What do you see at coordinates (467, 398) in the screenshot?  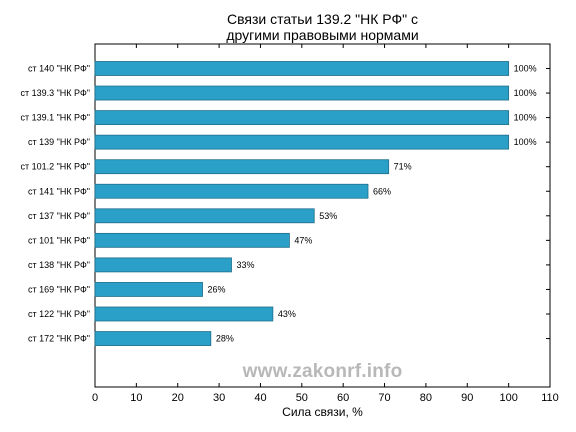 I see `x-tick-label: 90` at bounding box center [467, 398].